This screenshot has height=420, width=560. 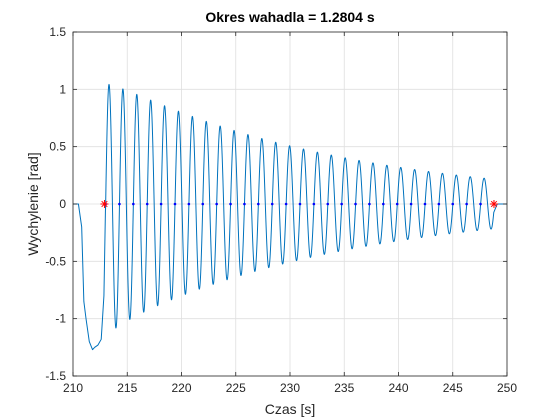 What do you see at coordinates (290, 409) in the screenshot?
I see `x-axis-label: Czas [s]` at bounding box center [290, 409].